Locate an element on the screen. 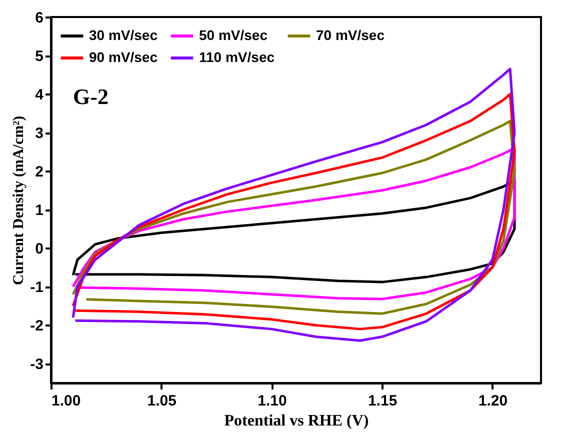 This screenshot has width=570, height=439. y-tick-label: 5 is located at coordinates (39, 57).